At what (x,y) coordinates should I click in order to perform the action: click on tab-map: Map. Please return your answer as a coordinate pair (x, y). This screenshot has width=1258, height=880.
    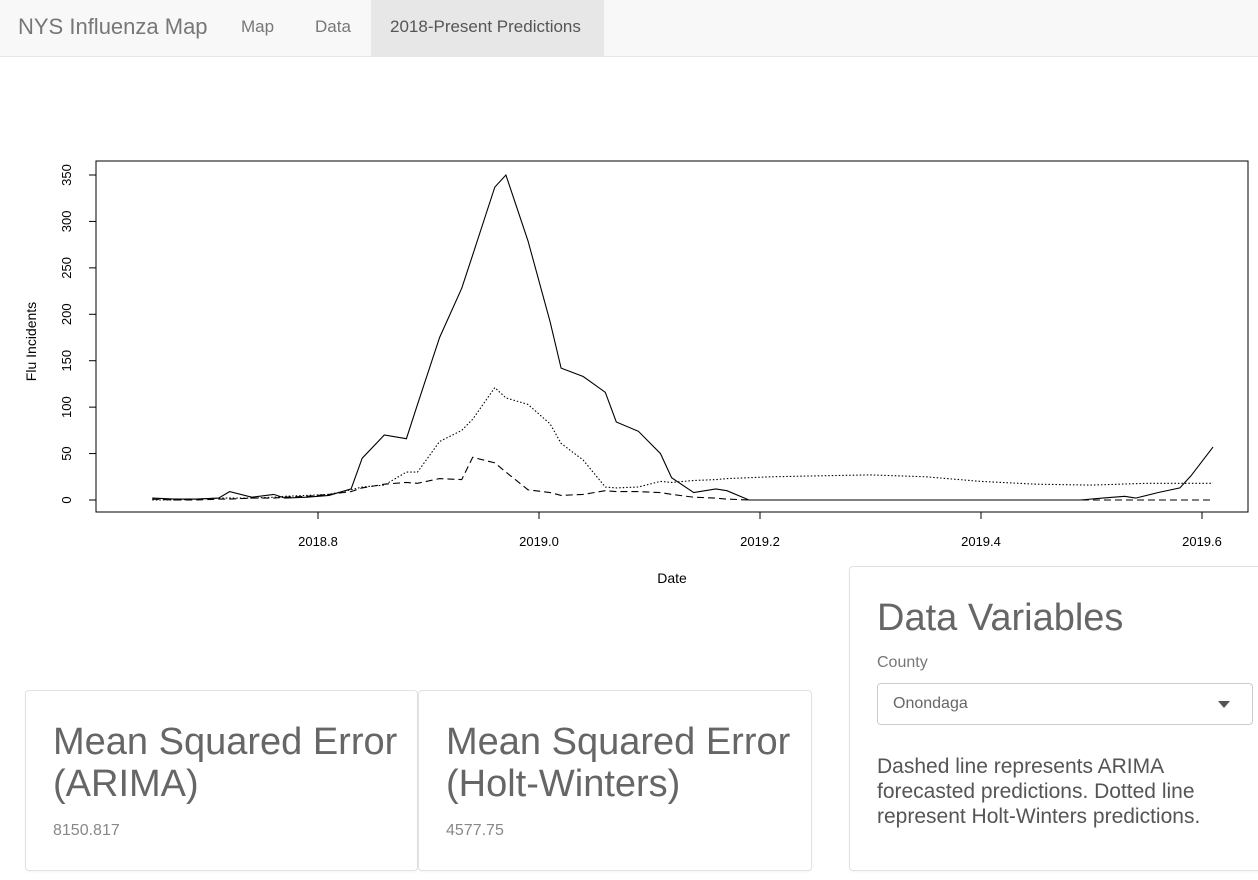
    Looking at the image, I should click on (258, 26).